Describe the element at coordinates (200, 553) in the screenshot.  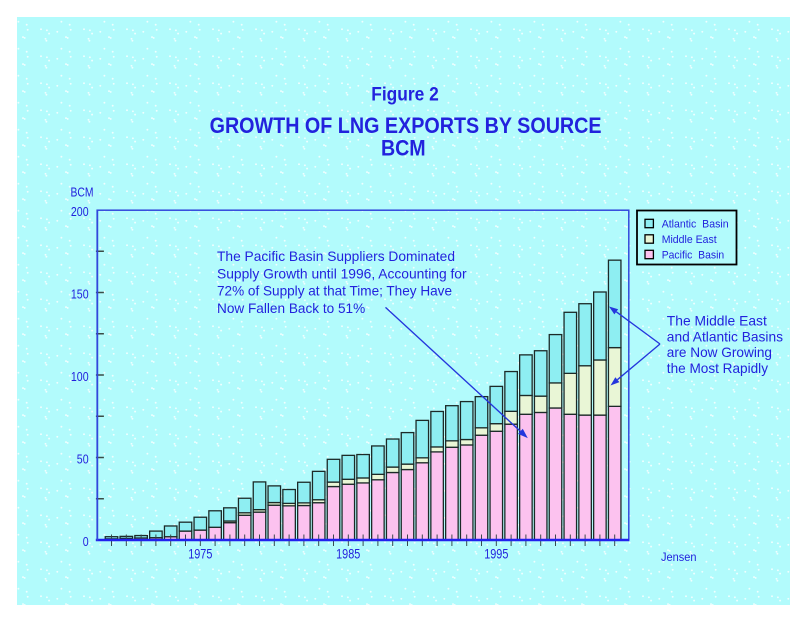
I see `svg-text: 1975` at that location.